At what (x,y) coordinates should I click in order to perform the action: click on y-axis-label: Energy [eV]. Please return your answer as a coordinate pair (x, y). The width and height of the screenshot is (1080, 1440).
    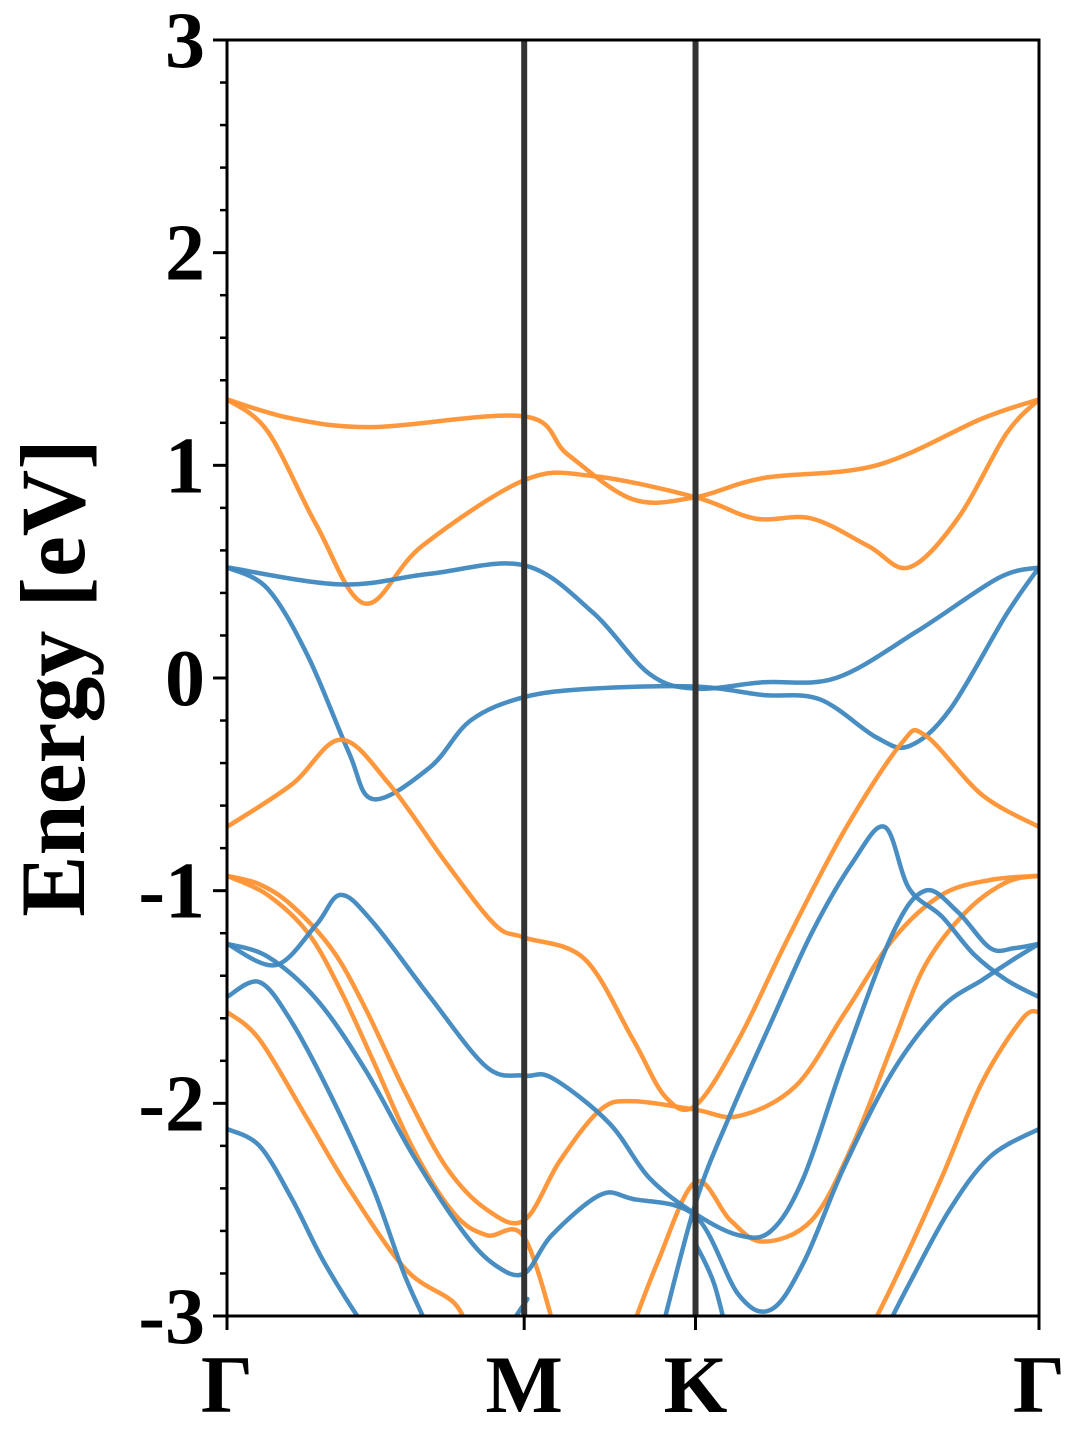
    Looking at the image, I should click on (53, 678).